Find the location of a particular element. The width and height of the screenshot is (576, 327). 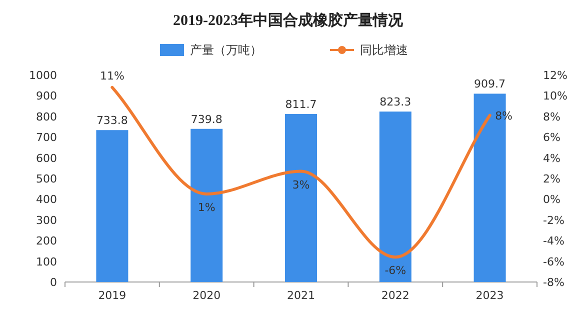

y-tick-label: 100 is located at coordinates (46, 261).